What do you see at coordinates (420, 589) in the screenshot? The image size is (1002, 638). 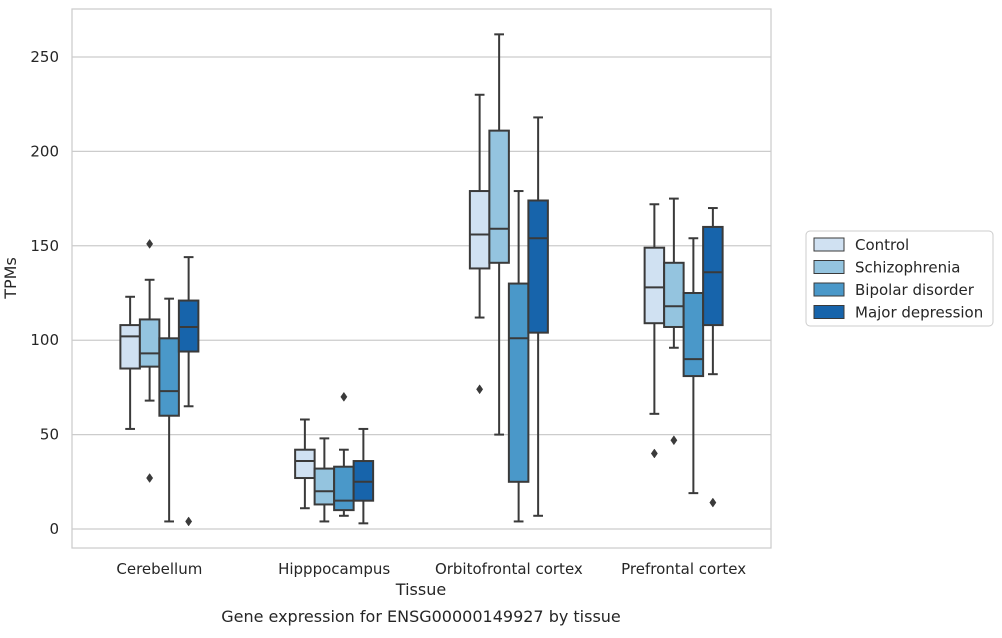 I see `x-axis-label: Tissue` at bounding box center [420, 589].